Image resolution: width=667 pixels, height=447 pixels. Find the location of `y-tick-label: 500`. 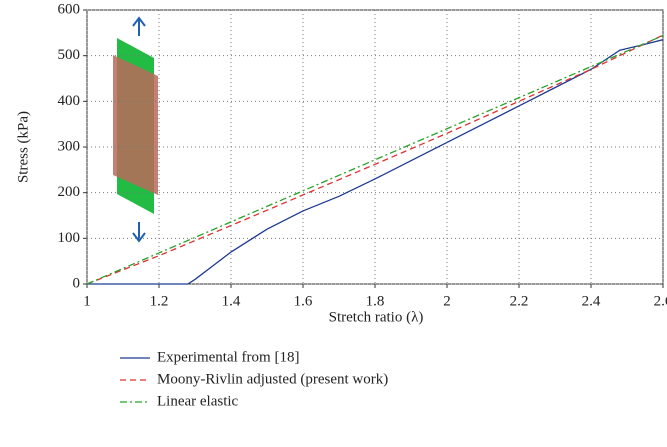

y-tick-label: 500 is located at coordinates (69, 55).